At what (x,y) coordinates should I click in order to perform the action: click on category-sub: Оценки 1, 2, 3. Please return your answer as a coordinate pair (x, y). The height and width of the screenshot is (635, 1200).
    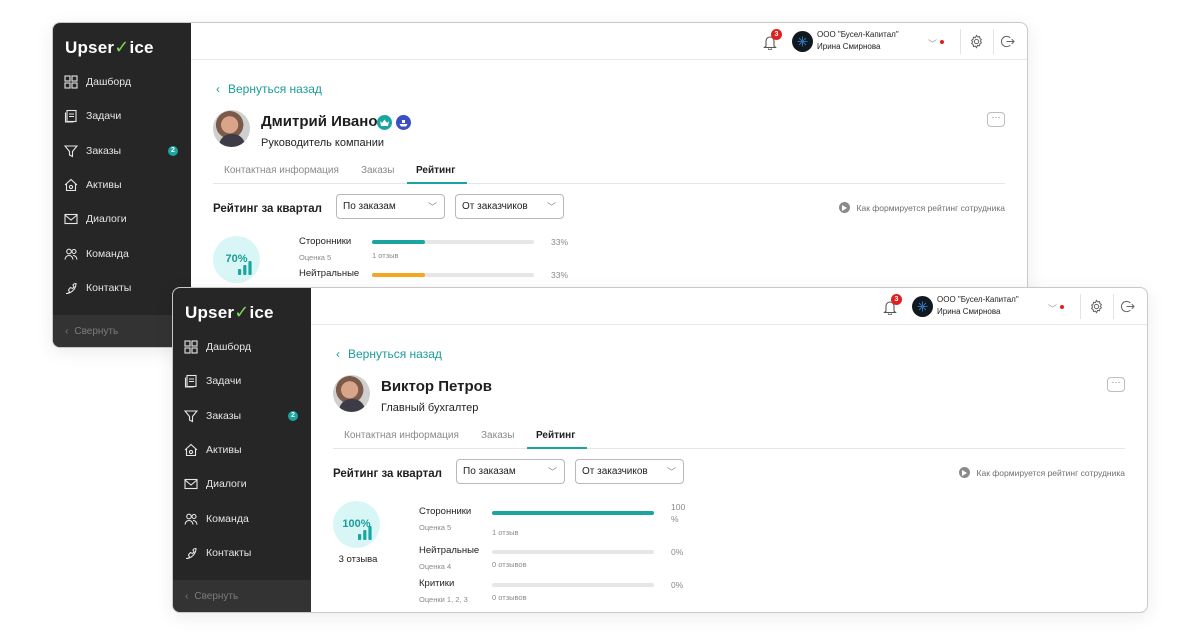
    Looking at the image, I should click on (443, 599).